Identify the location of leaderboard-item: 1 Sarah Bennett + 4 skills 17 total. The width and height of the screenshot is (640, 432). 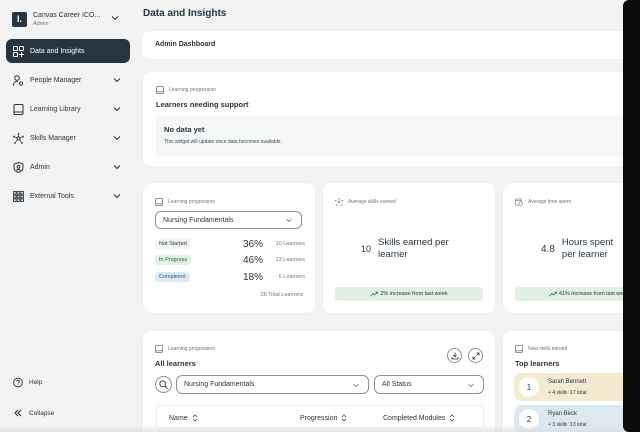
(574, 387).